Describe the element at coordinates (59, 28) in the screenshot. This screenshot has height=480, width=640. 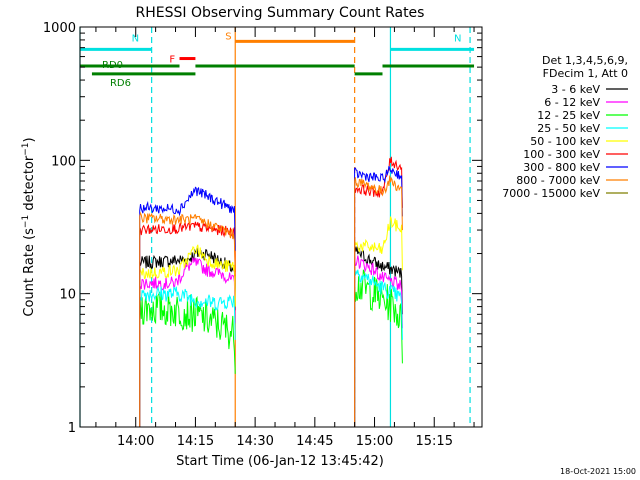
I see `y-tick-label: 1000` at that location.